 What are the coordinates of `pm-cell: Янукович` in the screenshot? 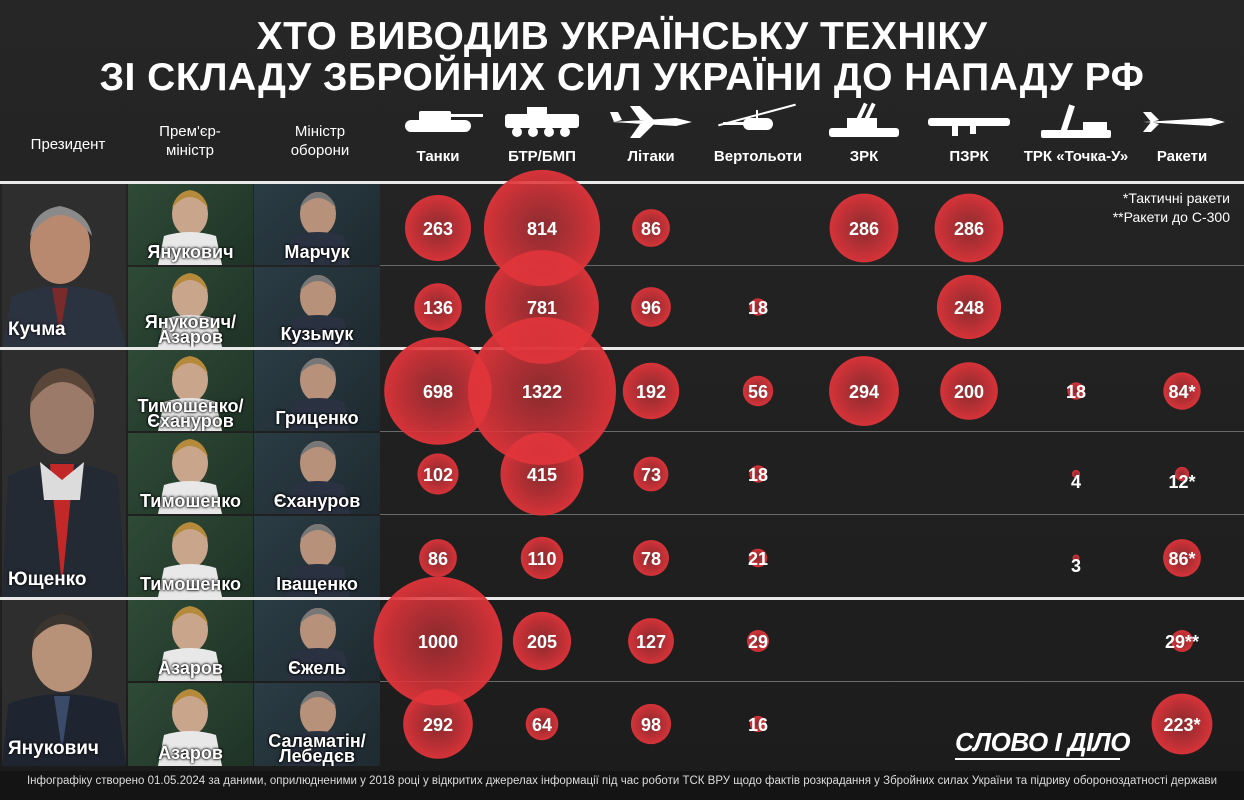 It's located at (190, 224).